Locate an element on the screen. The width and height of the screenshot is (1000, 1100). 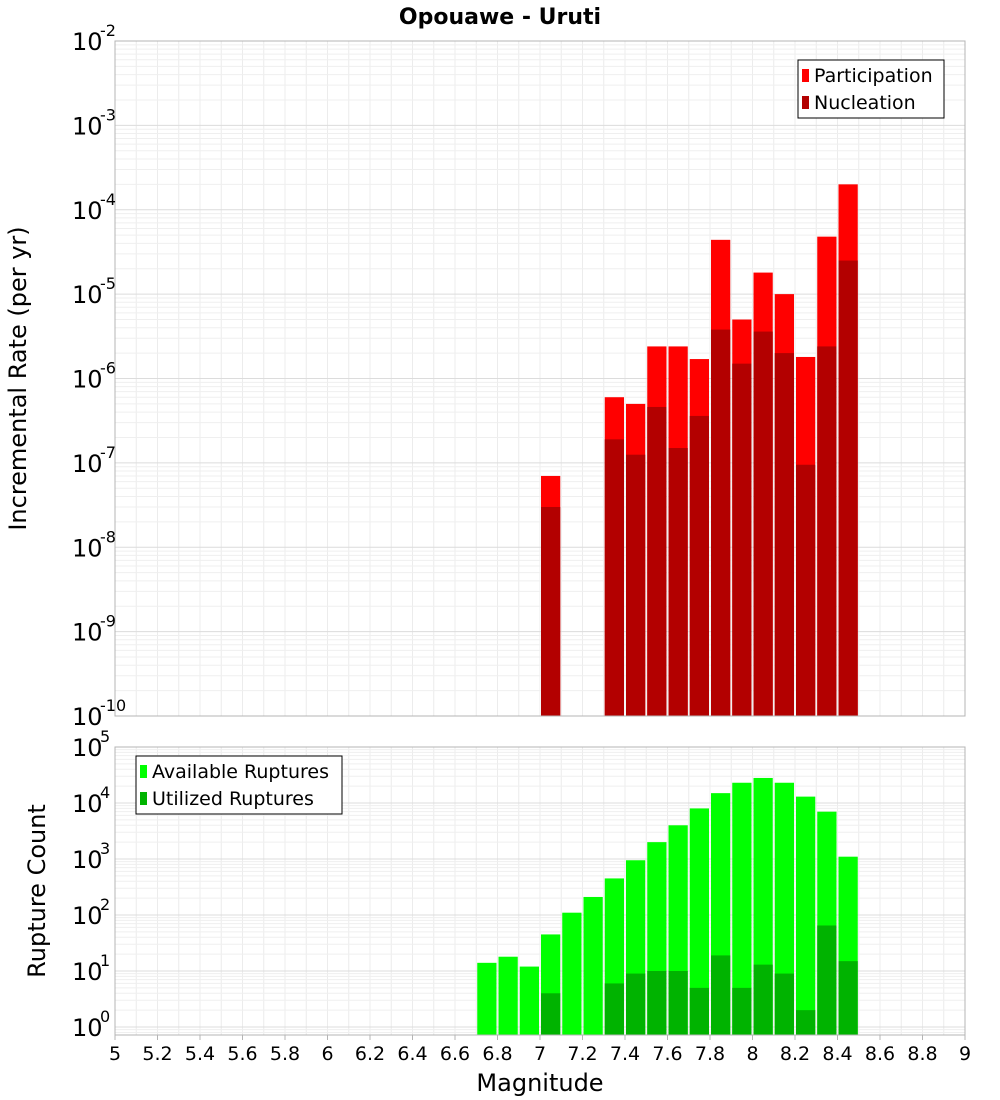
y-tick-exponent: -5 is located at coordinates (108, 283).